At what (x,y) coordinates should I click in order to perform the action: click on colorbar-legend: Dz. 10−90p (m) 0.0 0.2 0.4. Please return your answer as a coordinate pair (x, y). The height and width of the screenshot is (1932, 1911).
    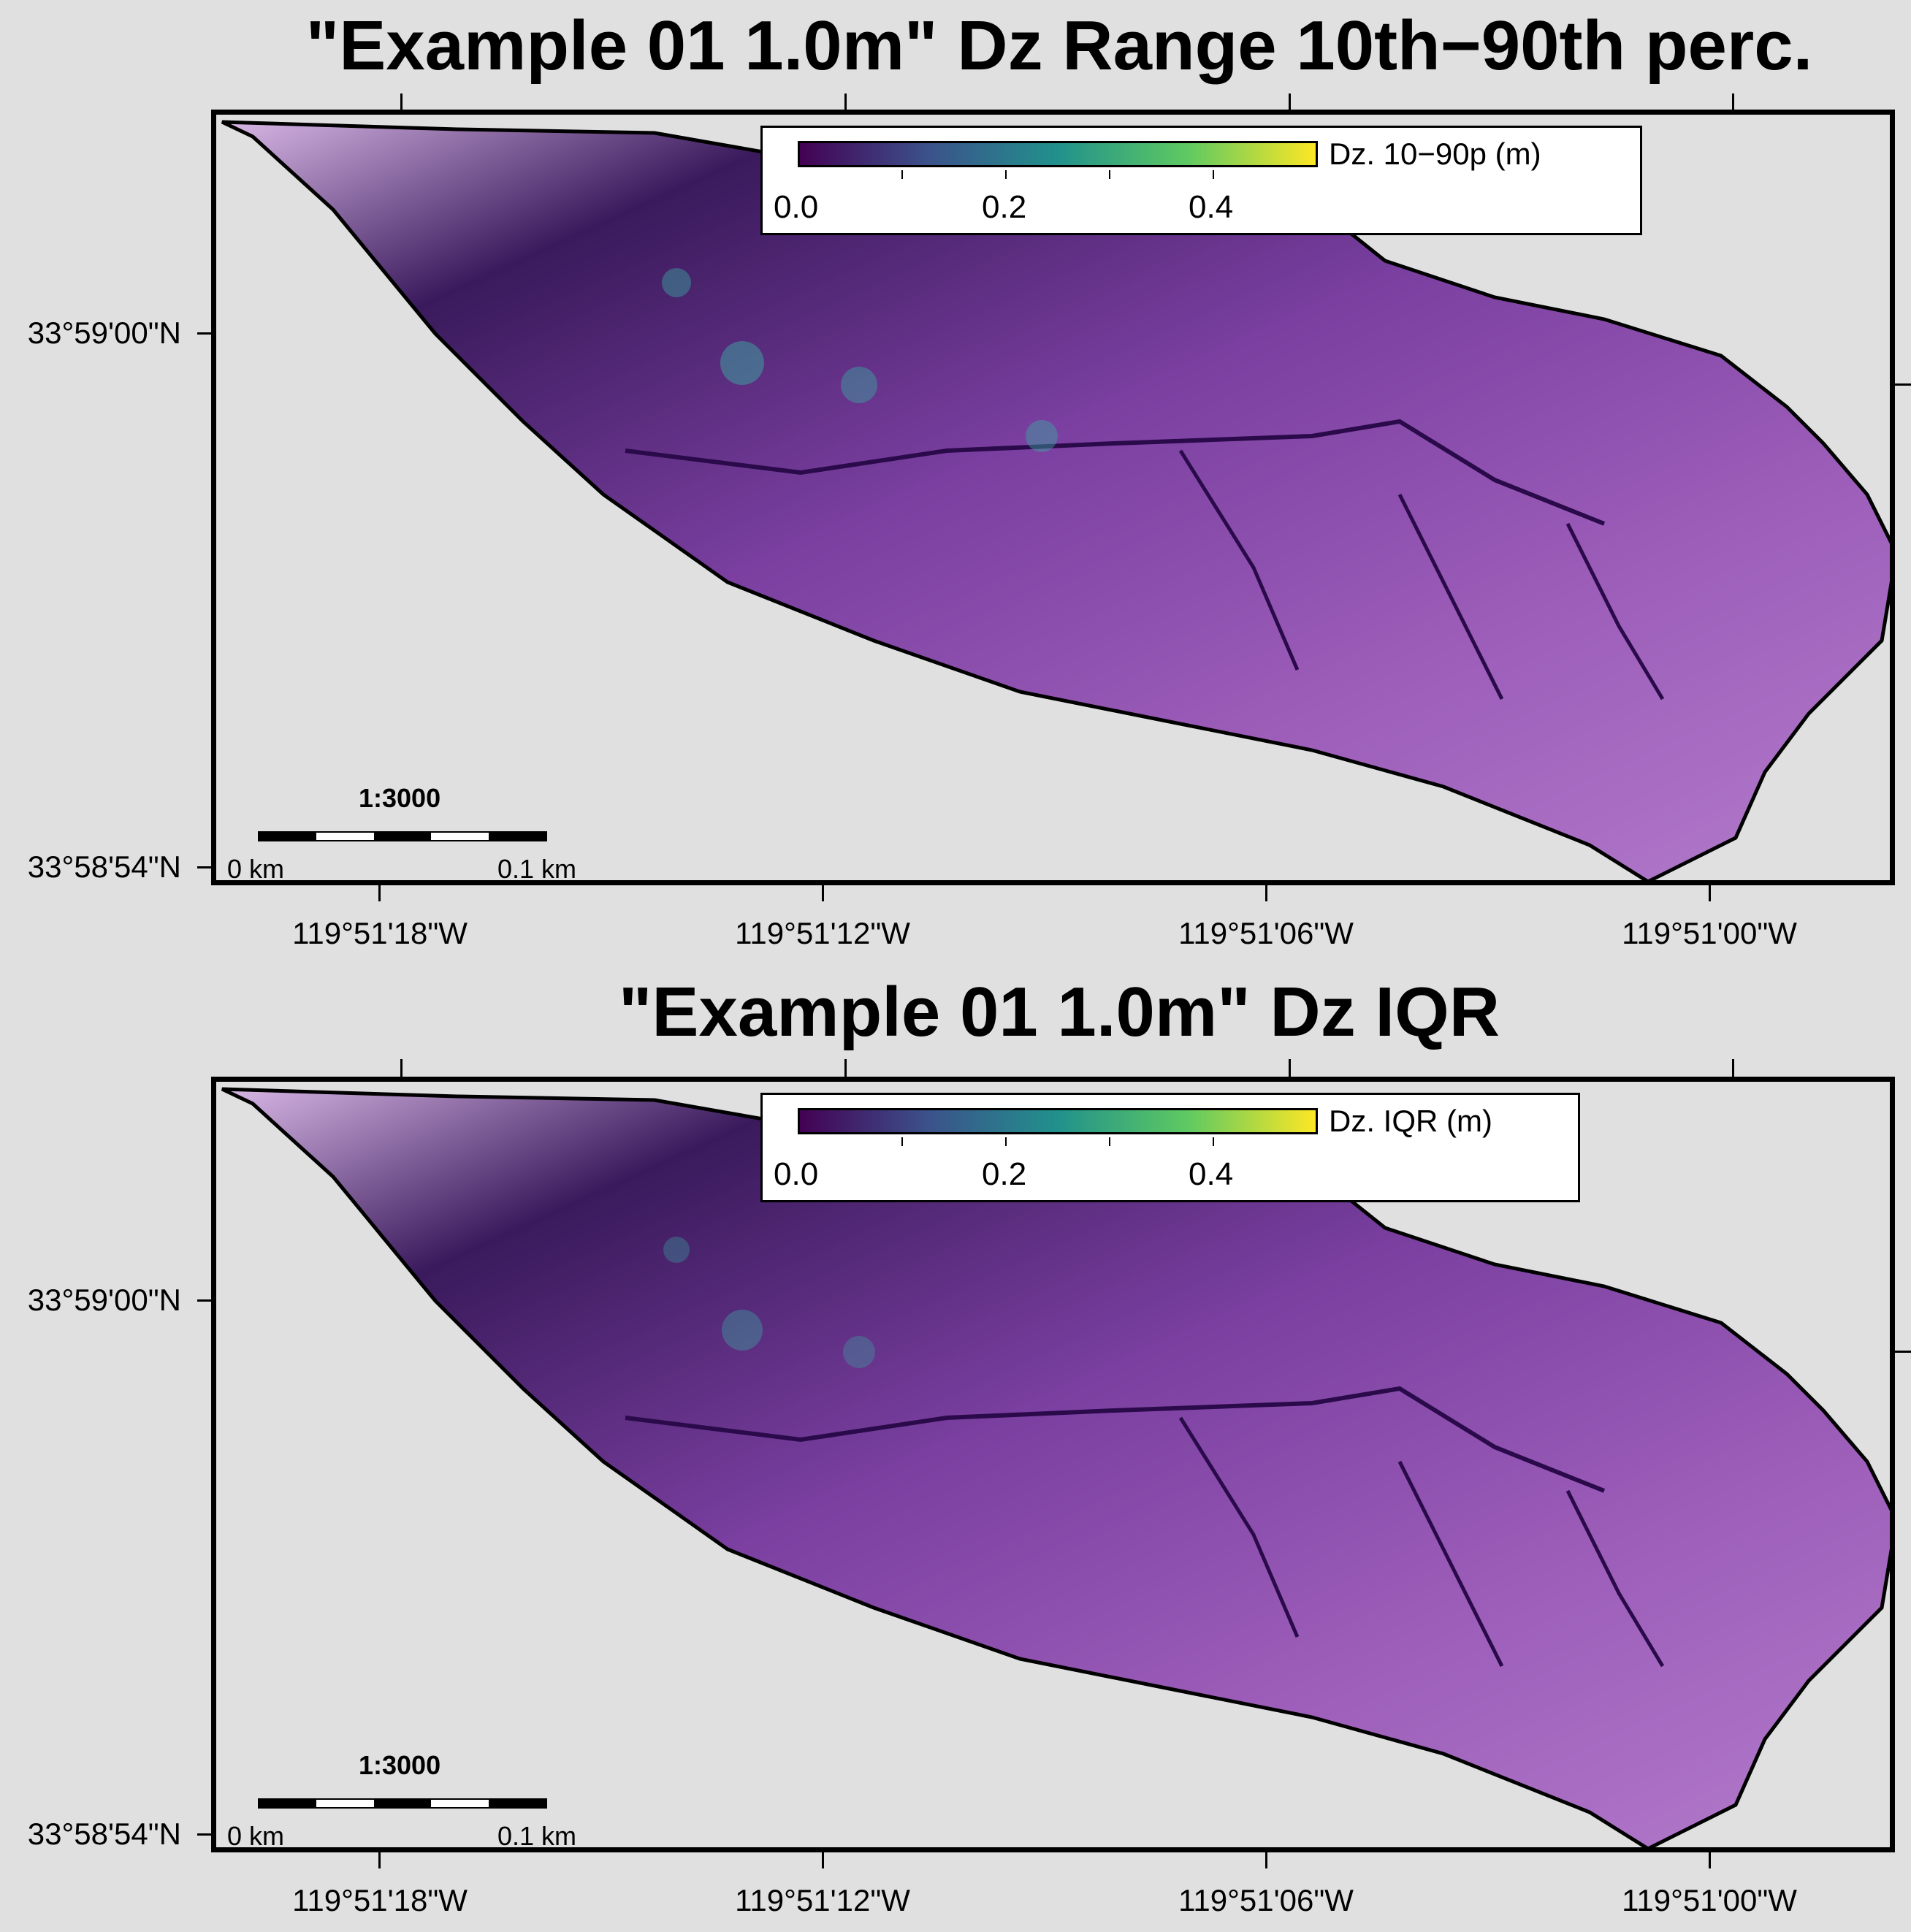
    Looking at the image, I should click on (1201, 180).